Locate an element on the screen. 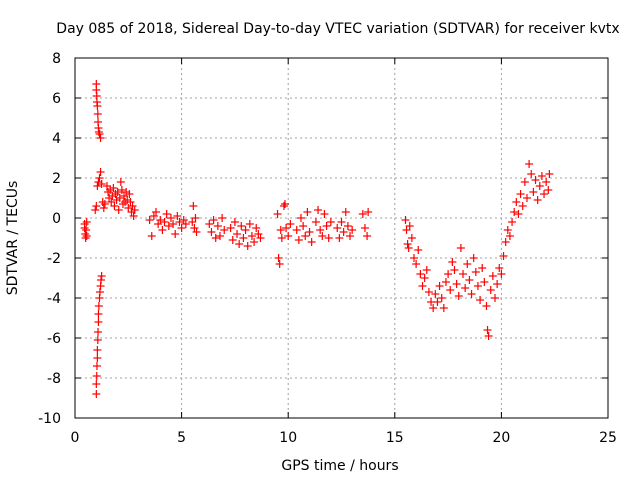  y-tick-label: -2 is located at coordinates (54, 259).